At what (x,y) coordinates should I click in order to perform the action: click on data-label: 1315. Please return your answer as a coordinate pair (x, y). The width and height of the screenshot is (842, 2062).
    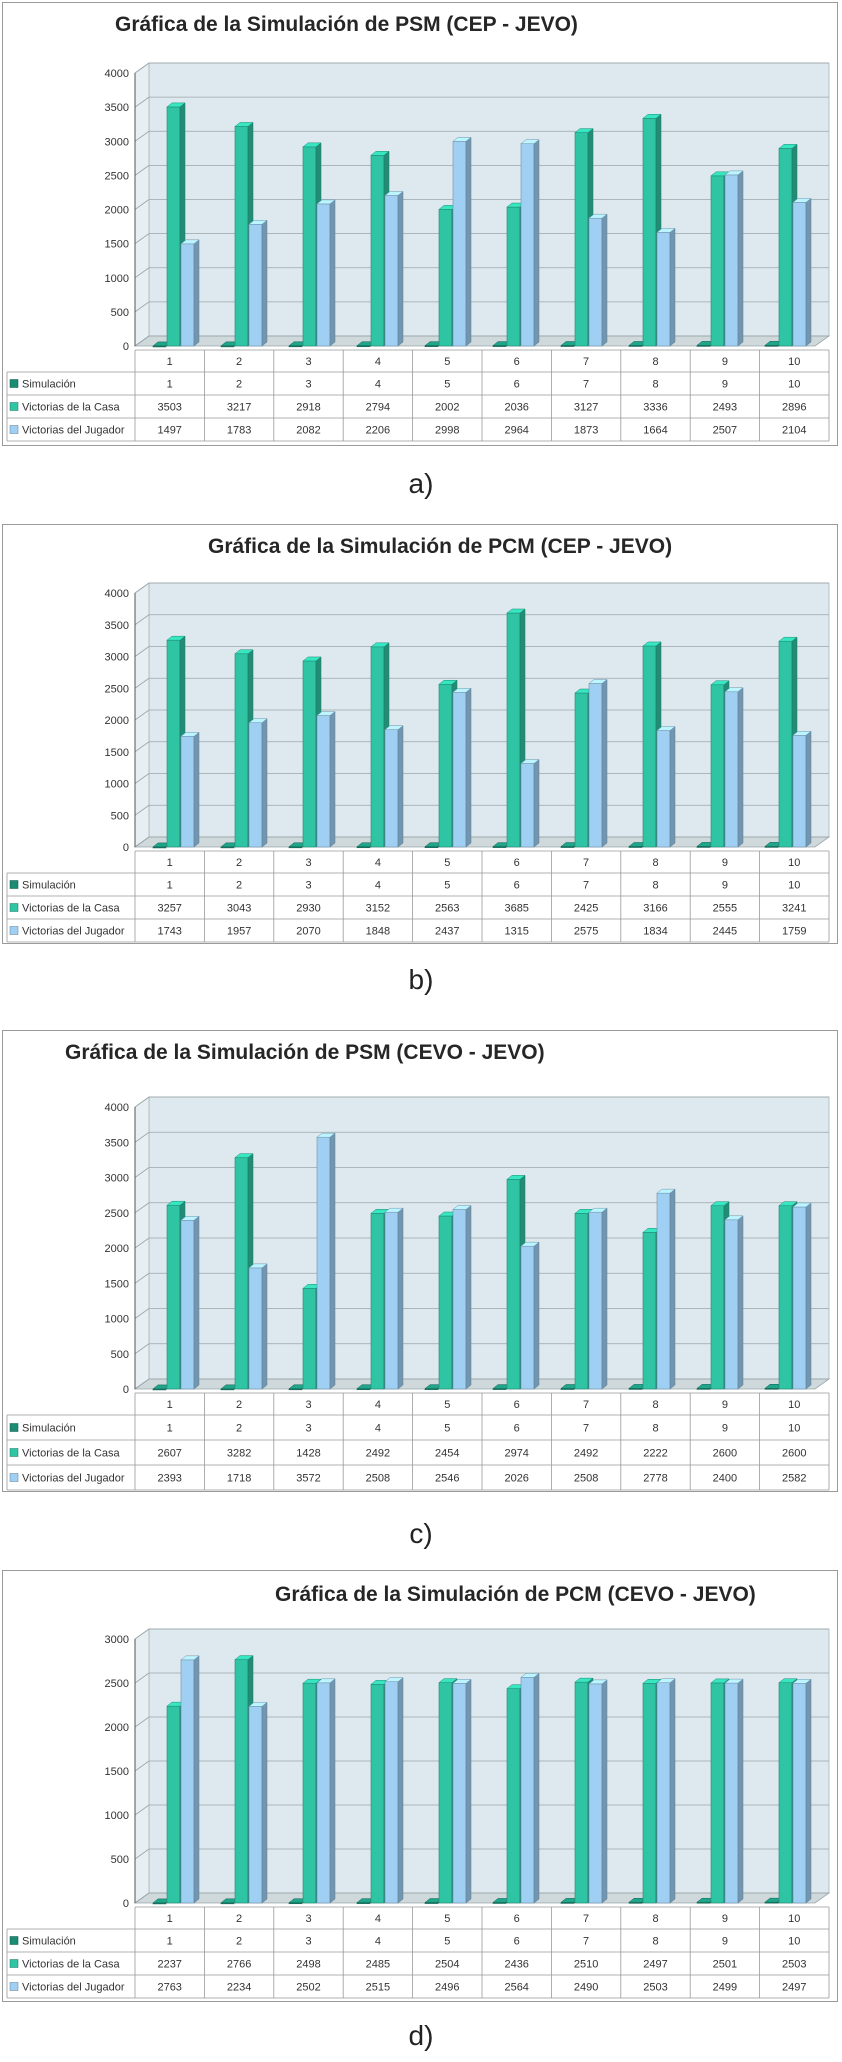
    Looking at the image, I should click on (516, 932).